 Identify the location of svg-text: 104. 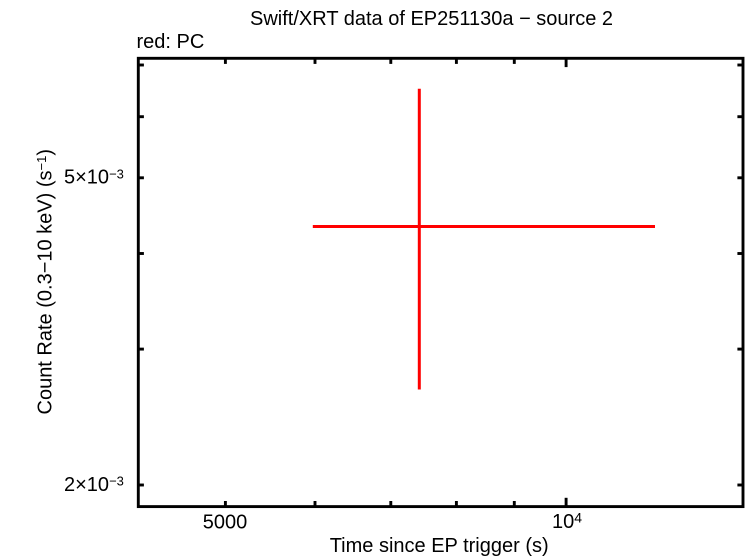
(567, 521).